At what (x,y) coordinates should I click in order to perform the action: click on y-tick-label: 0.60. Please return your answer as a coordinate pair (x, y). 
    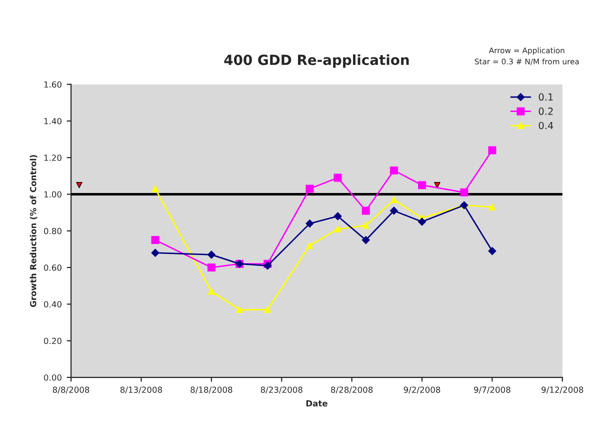
    Looking at the image, I should click on (53, 267).